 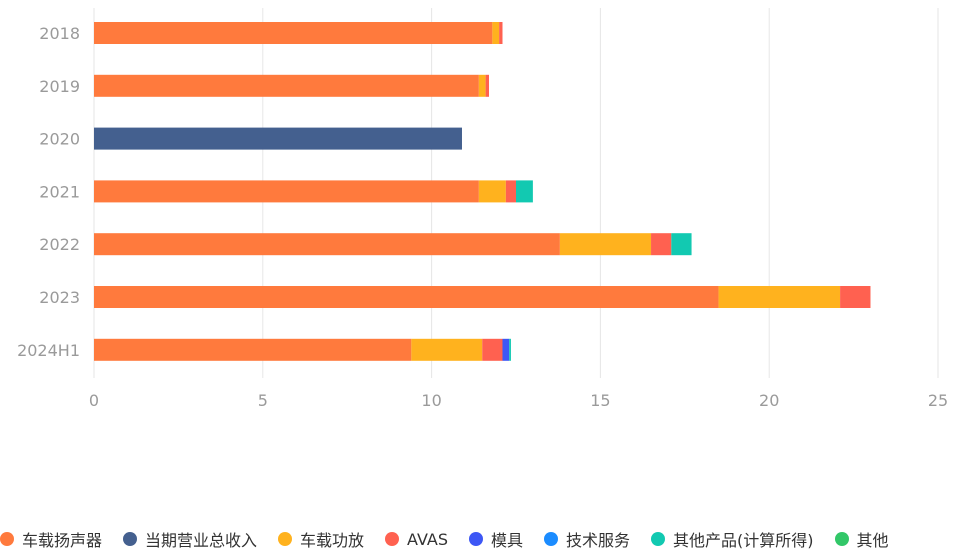 What do you see at coordinates (59, 297) in the screenshot?
I see `category-label: 2023` at bounding box center [59, 297].